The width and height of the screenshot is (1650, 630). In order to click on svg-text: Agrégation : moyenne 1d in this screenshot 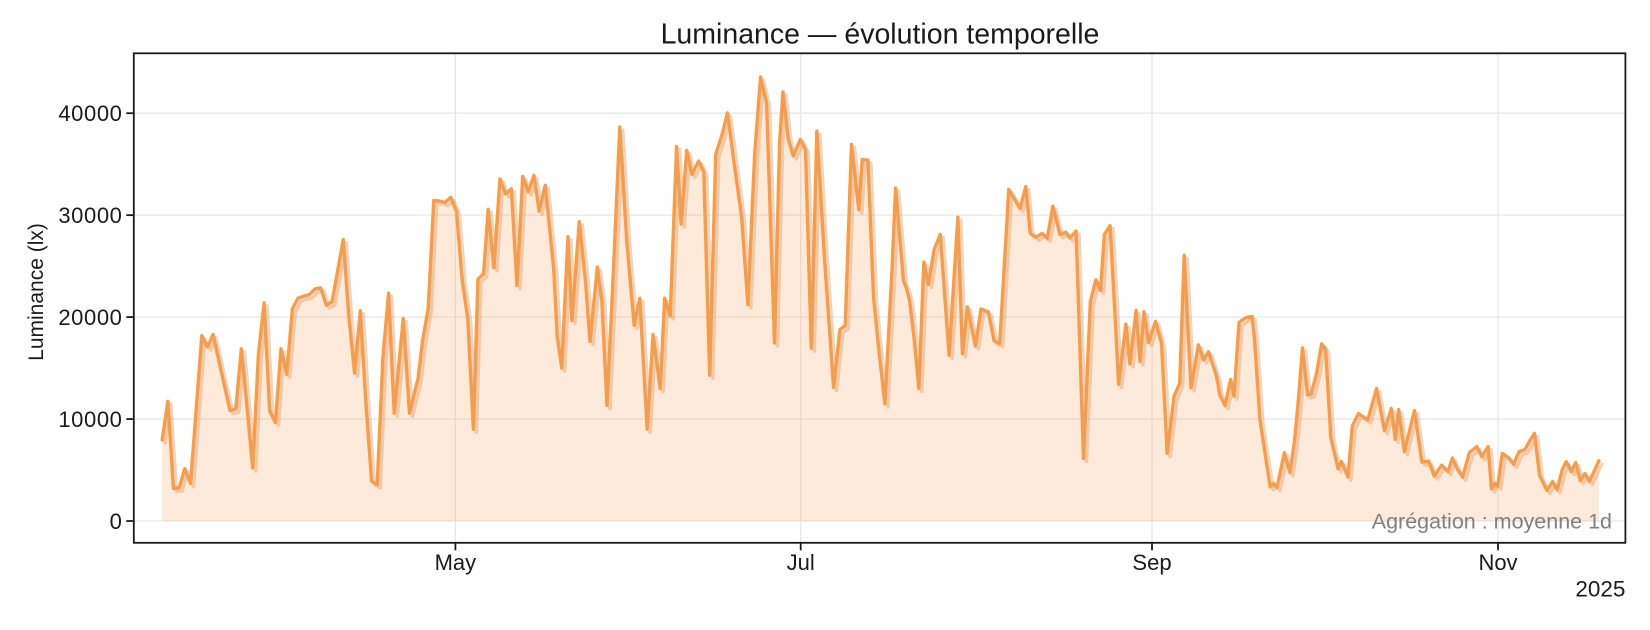, I will do `click(1492, 522)`.